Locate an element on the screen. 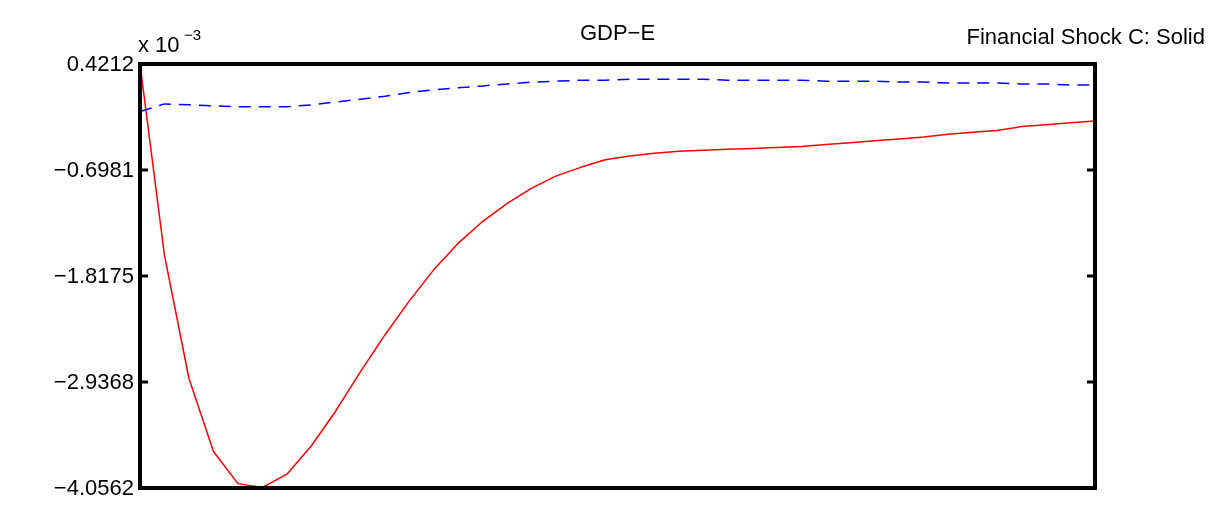 The width and height of the screenshot is (1211, 507). y-tick-label: −1.8175 is located at coordinates (93, 275).